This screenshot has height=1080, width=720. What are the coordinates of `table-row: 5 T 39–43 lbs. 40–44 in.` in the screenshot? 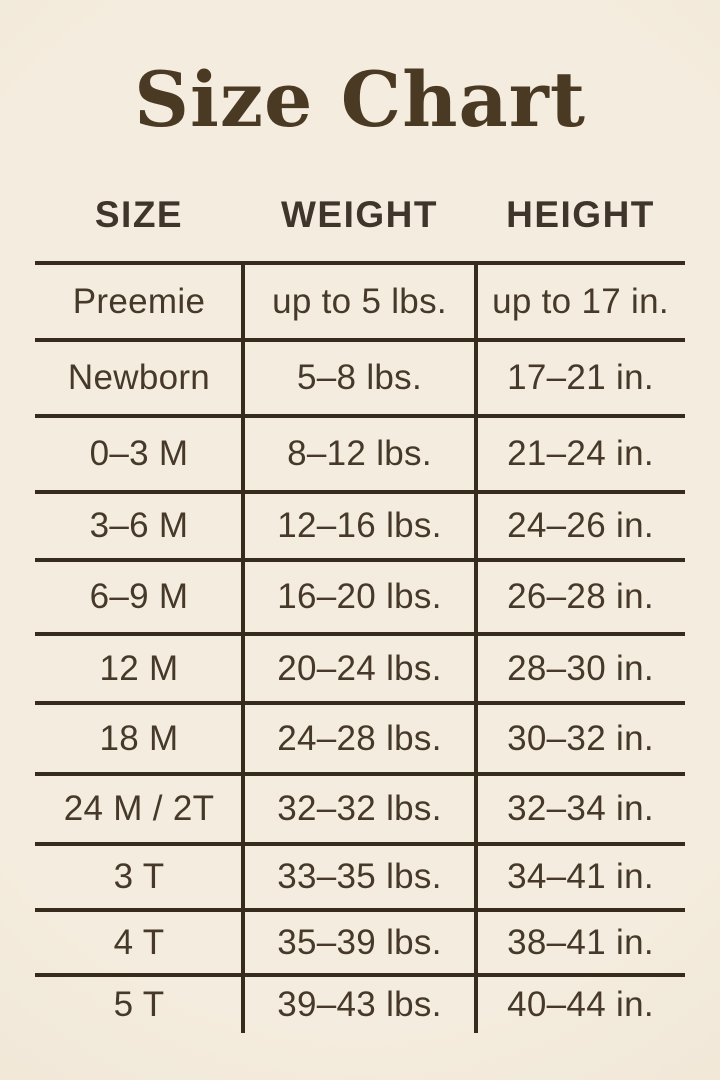 It's located at (360, 1003).